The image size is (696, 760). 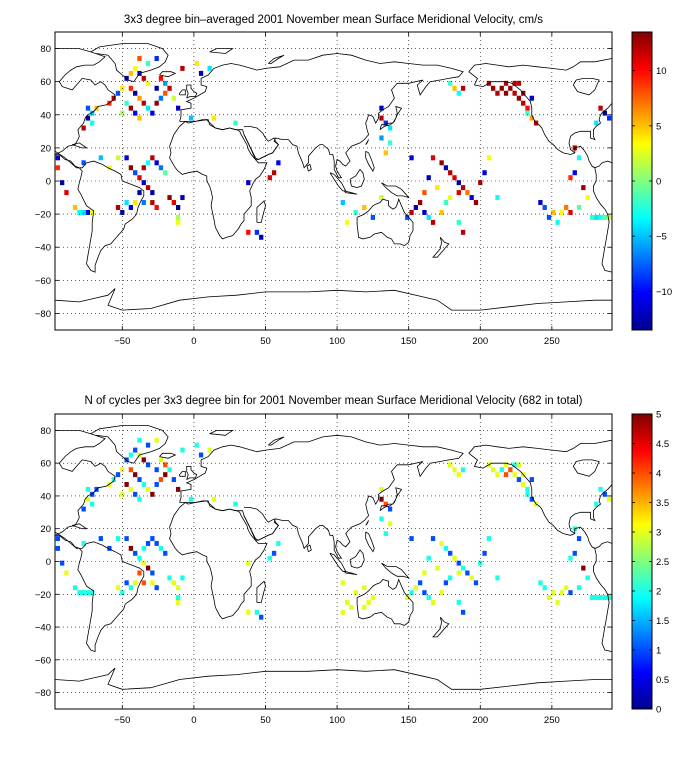 What do you see at coordinates (45, 115) in the screenshot?
I see `y-tick-label: 40` at bounding box center [45, 115].